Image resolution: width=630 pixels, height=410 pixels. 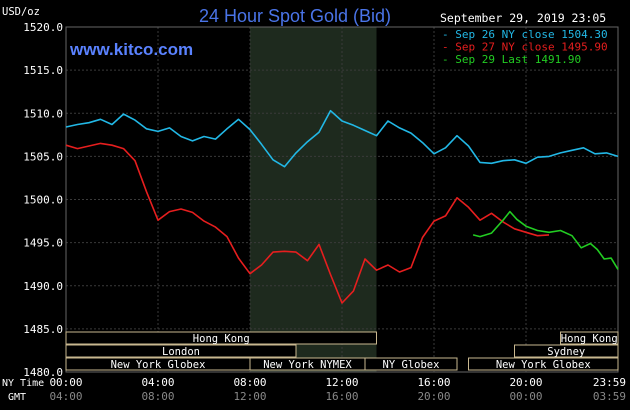 I want to click on gmt-row-label: GMT, so click(x=17, y=397).